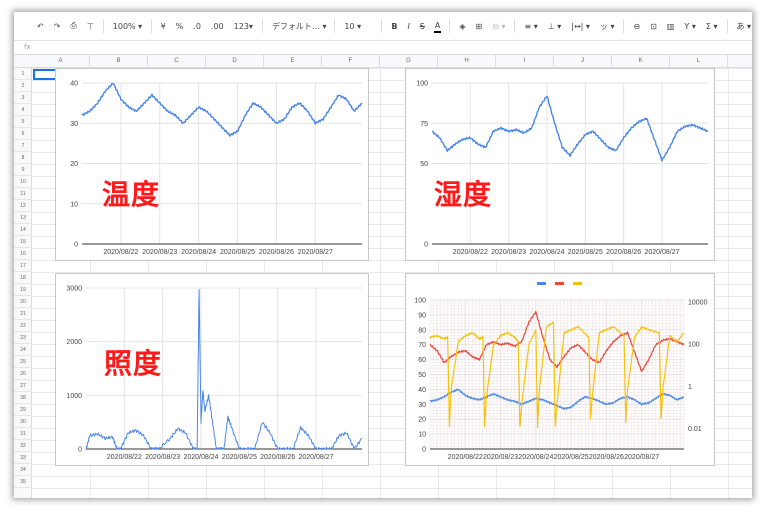 The width and height of the screenshot is (768, 510). I want to click on input-tools-button: あ ▾, so click(743, 26).